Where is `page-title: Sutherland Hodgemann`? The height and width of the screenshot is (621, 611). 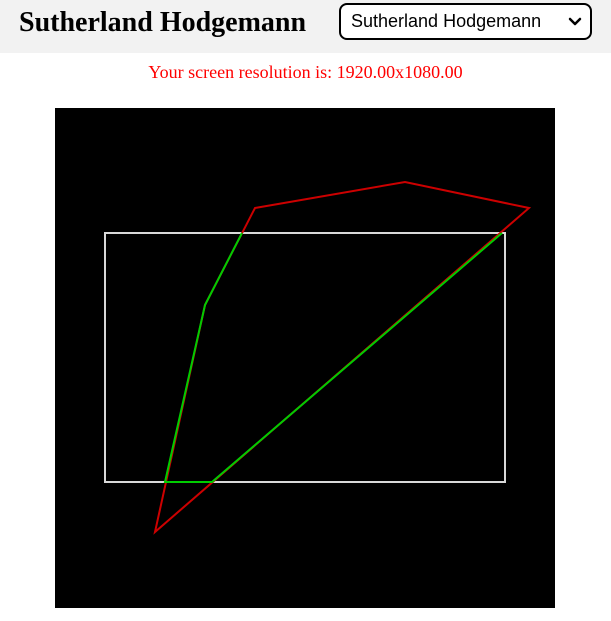
page-title: Sutherland Hodgemann is located at coordinates (163, 22).